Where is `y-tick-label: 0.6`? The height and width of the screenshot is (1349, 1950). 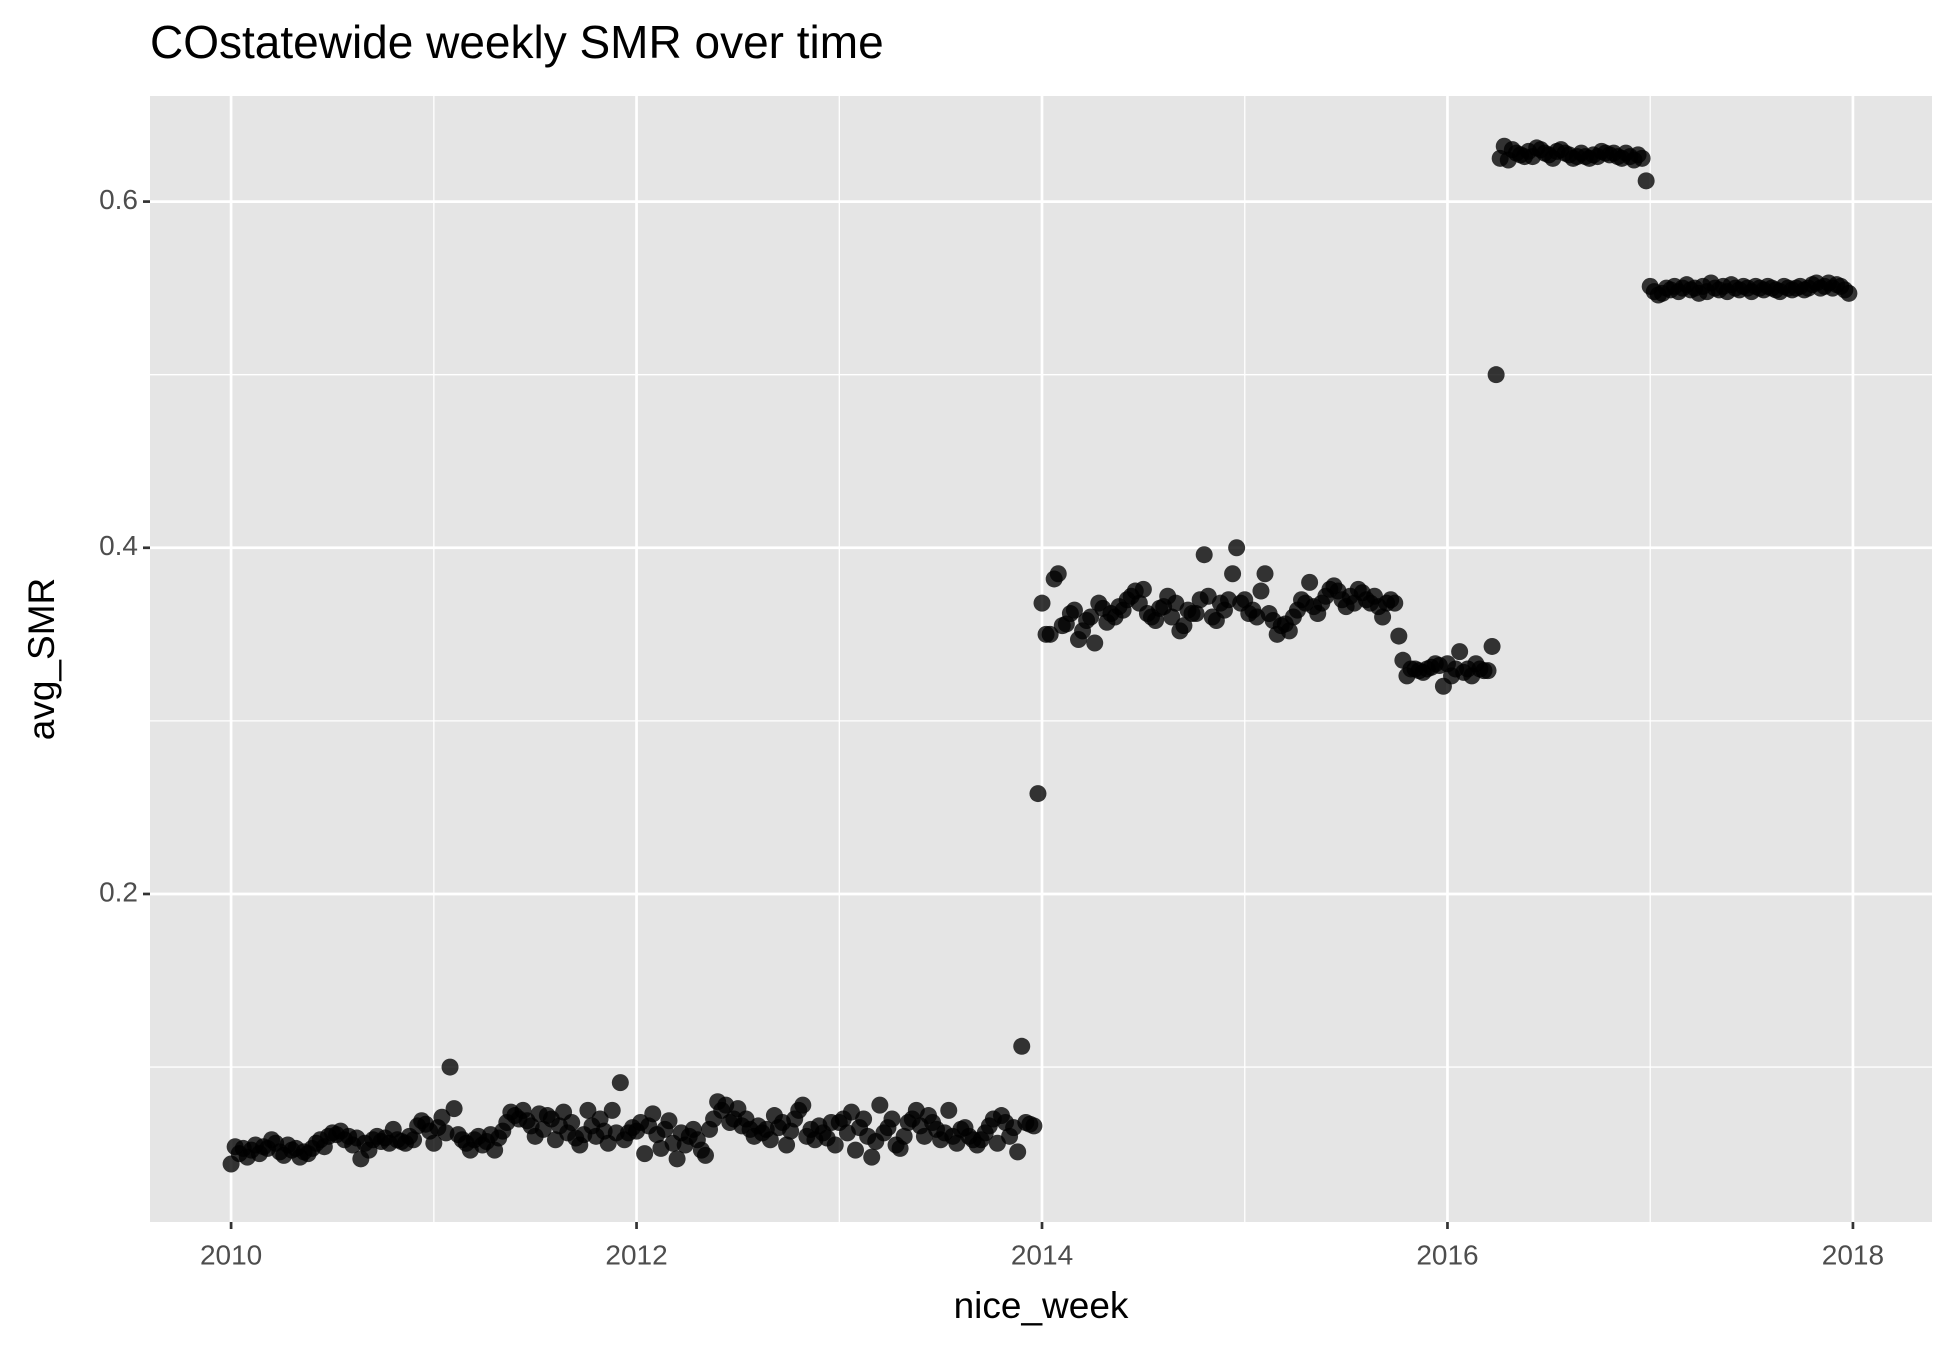
y-tick-label: 0.6 is located at coordinates (118, 199).